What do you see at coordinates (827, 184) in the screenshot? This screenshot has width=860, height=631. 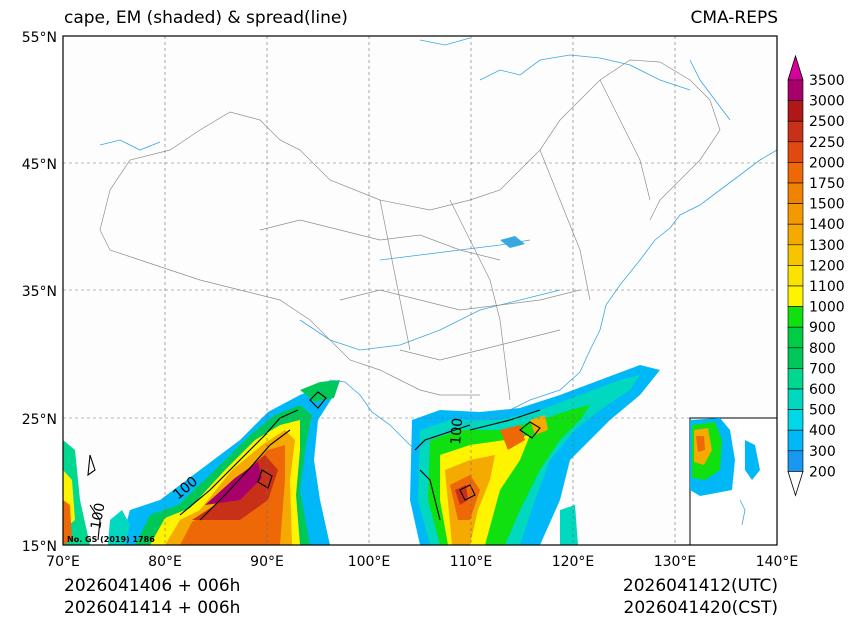 I see `colorbar-label: 1750` at bounding box center [827, 184].